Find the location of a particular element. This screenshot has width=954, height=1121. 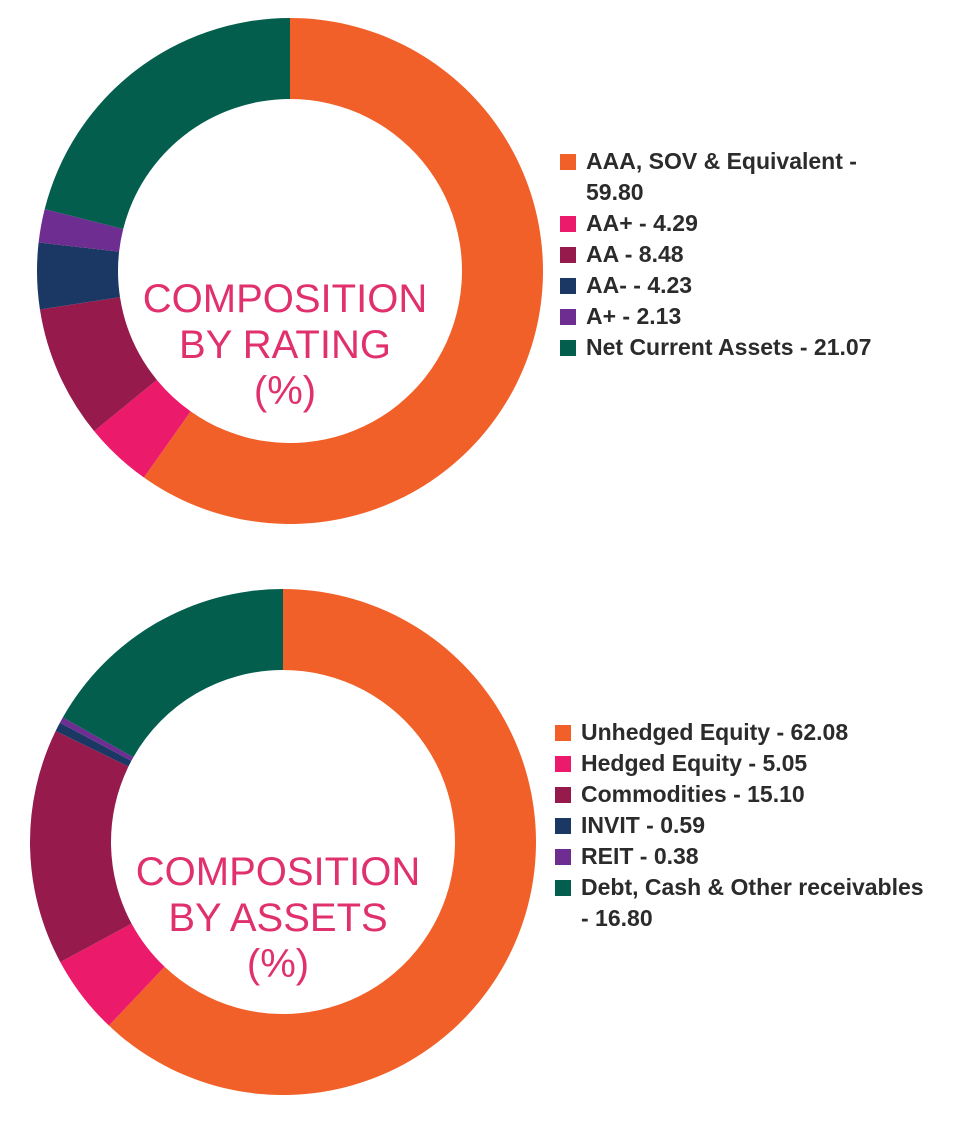

legend-item: AA+ - 4.29 is located at coordinates (750, 223).